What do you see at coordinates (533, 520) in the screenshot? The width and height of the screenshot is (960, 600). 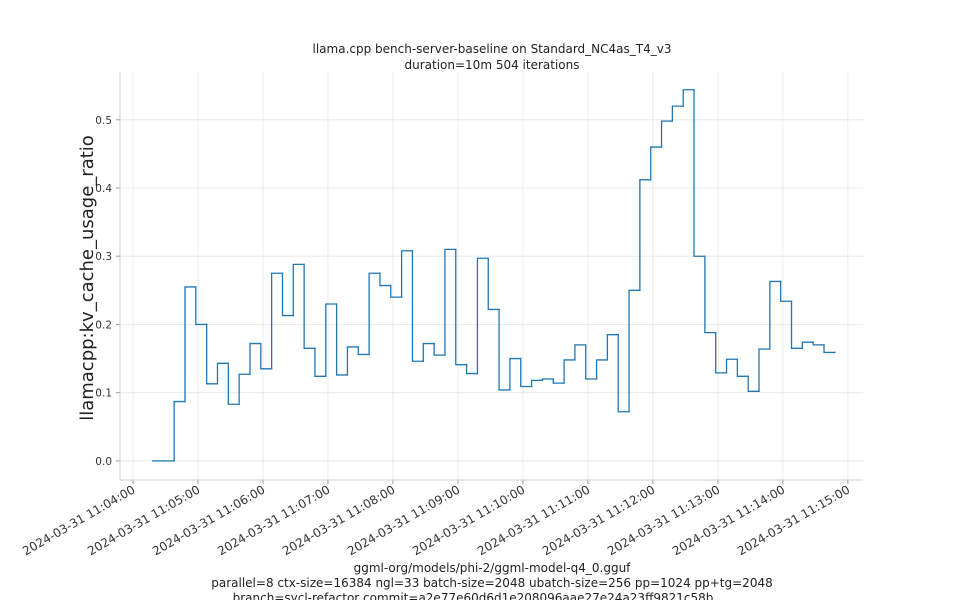 I see `x-tick-label: 2024-03-31 11:11:00` at bounding box center [533, 520].